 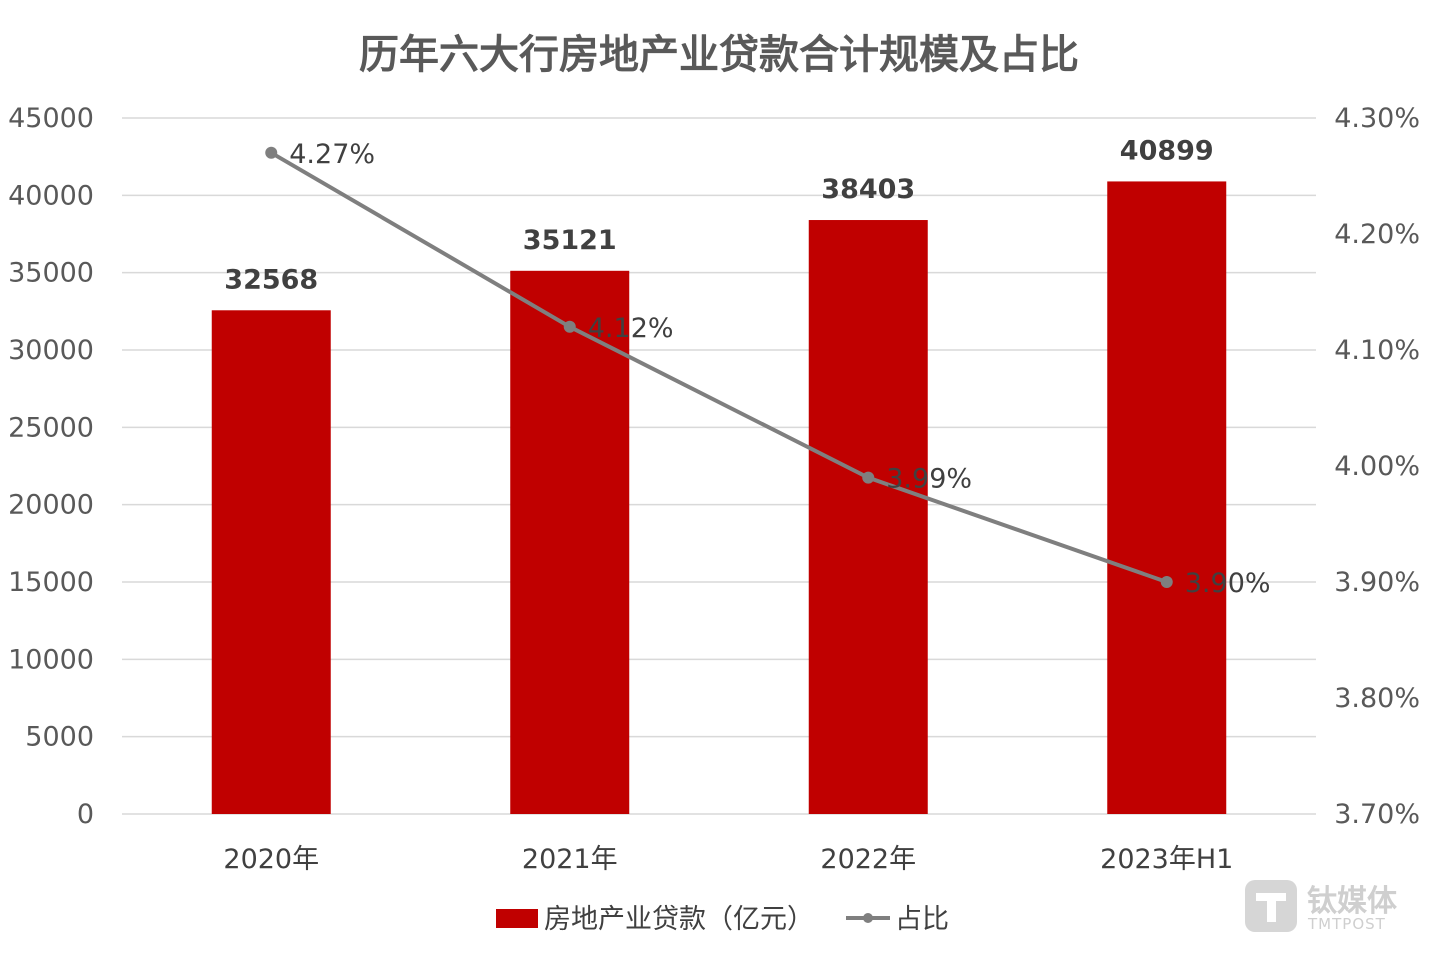 What do you see at coordinates (679, 919) in the screenshot?
I see `legend-bar-label: 房地产业贷款（亿元）` at bounding box center [679, 919].